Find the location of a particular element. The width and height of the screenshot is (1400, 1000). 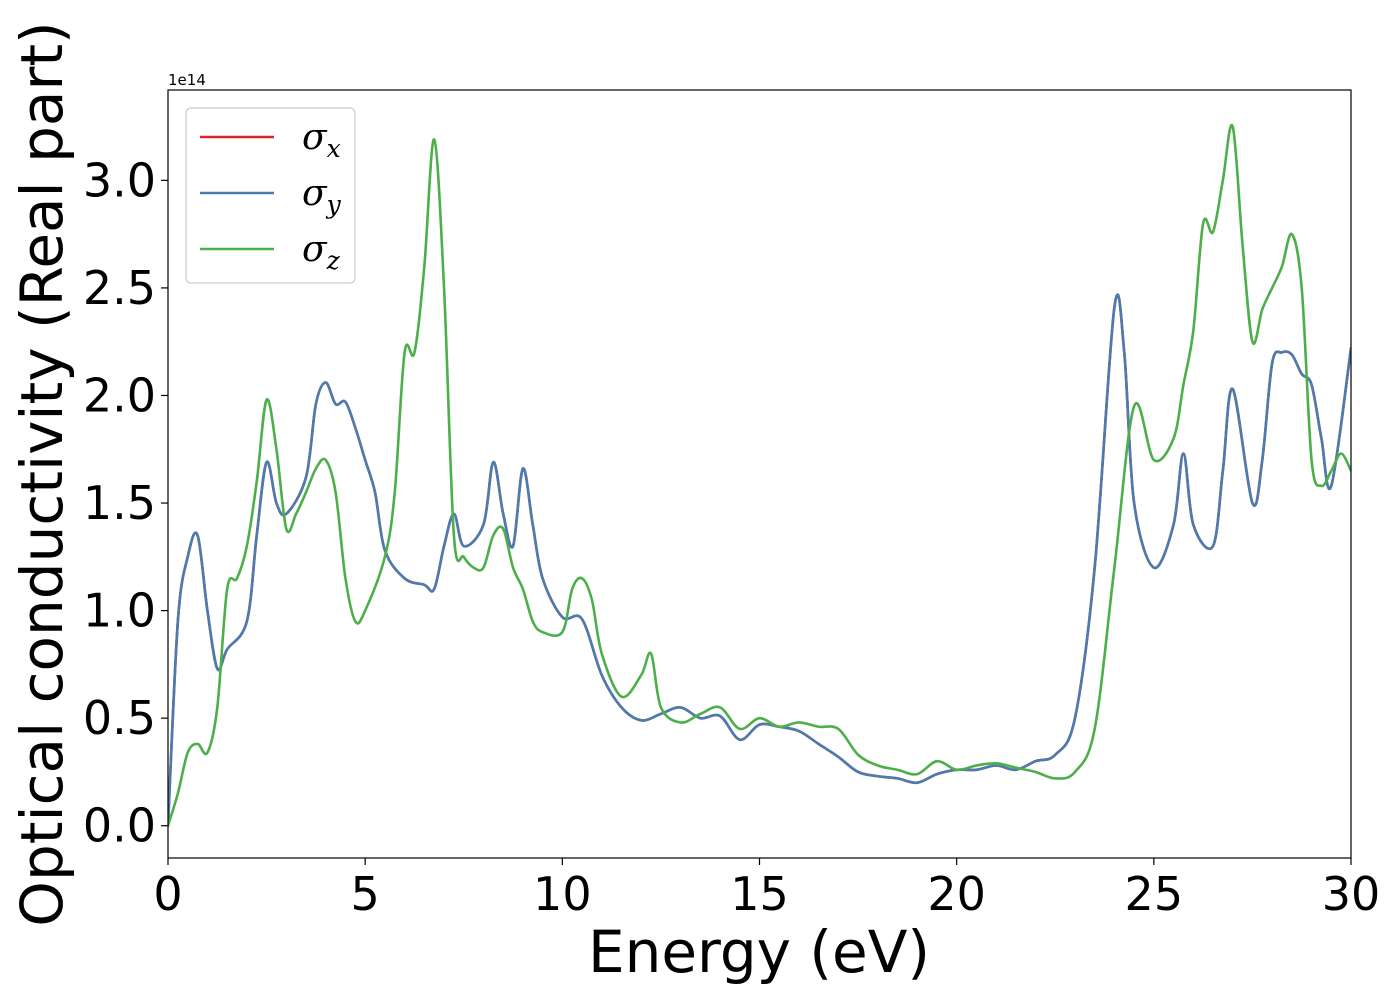

y-offset-text: 1e14 is located at coordinates (187, 80).